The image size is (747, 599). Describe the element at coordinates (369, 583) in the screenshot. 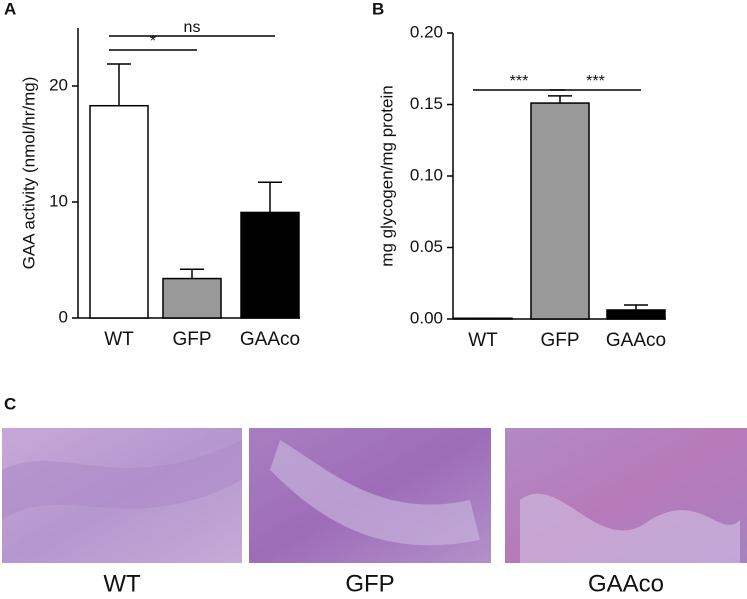

I see `image-caption: GFP` at that location.